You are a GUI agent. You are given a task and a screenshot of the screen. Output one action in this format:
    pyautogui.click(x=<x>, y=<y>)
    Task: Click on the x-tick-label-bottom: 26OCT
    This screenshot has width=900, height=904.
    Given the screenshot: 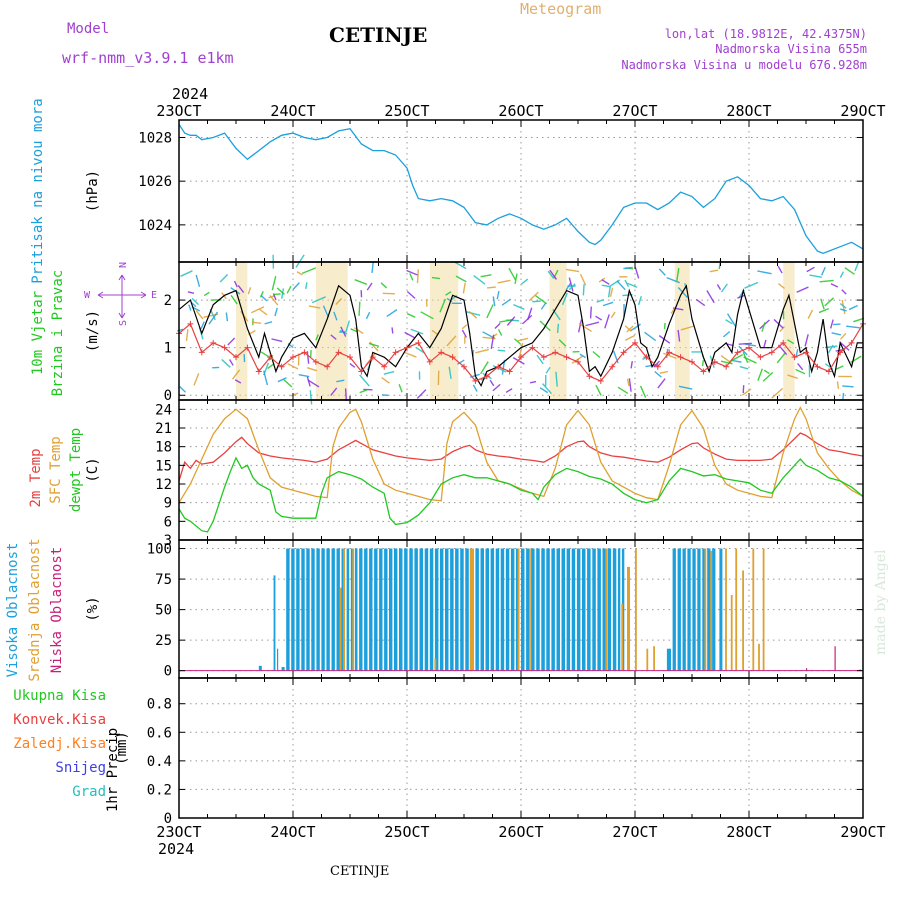 What is the action you would take?
    pyautogui.click(x=520, y=832)
    